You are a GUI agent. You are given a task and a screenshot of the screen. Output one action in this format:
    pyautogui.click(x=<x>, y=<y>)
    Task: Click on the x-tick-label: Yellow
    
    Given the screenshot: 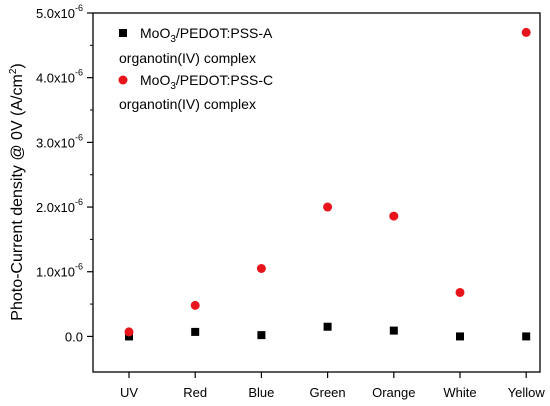 What is the action you would take?
    pyautogui.click(x=527, y=392)
    